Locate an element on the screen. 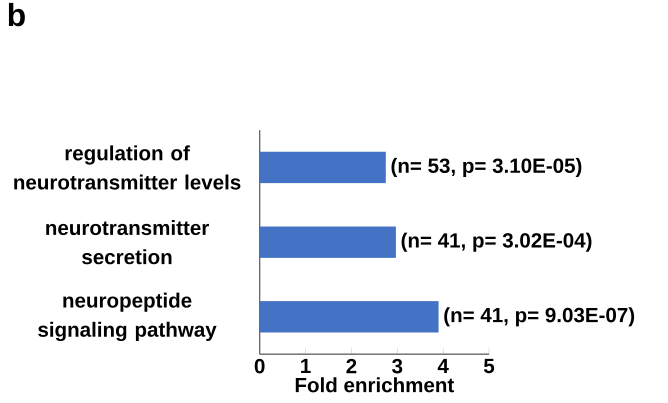  x-tick-label: 4 is located at coordinates (443, 366).